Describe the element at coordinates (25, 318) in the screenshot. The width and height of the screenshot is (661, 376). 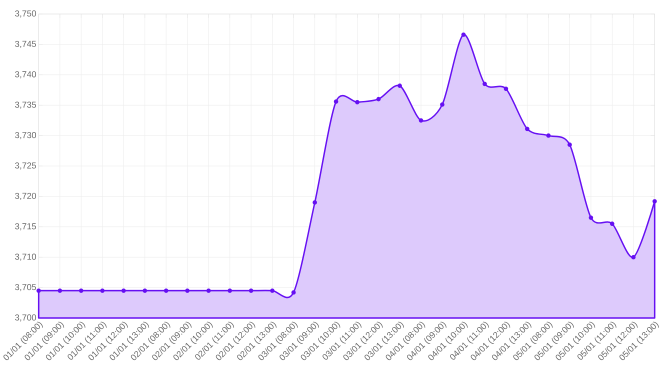
I see `y-tick-label: 3,700` at that location.